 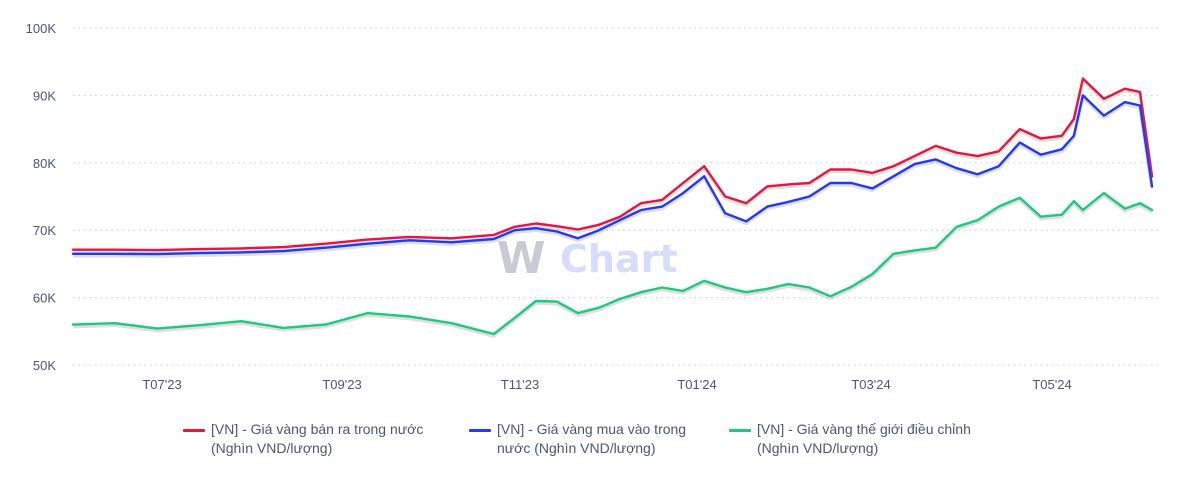 I want to click on y-tick-label: 50K, so click(x=44, y=365).